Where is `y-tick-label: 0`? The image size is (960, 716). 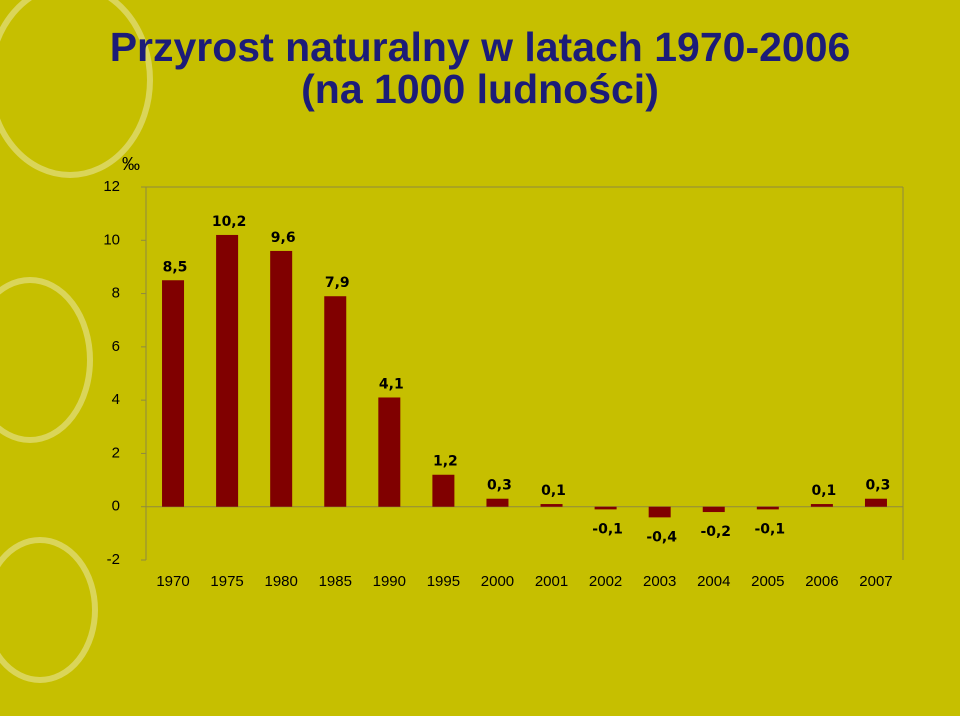 y-tick-label: 0 is located at coordinates (116, 506).